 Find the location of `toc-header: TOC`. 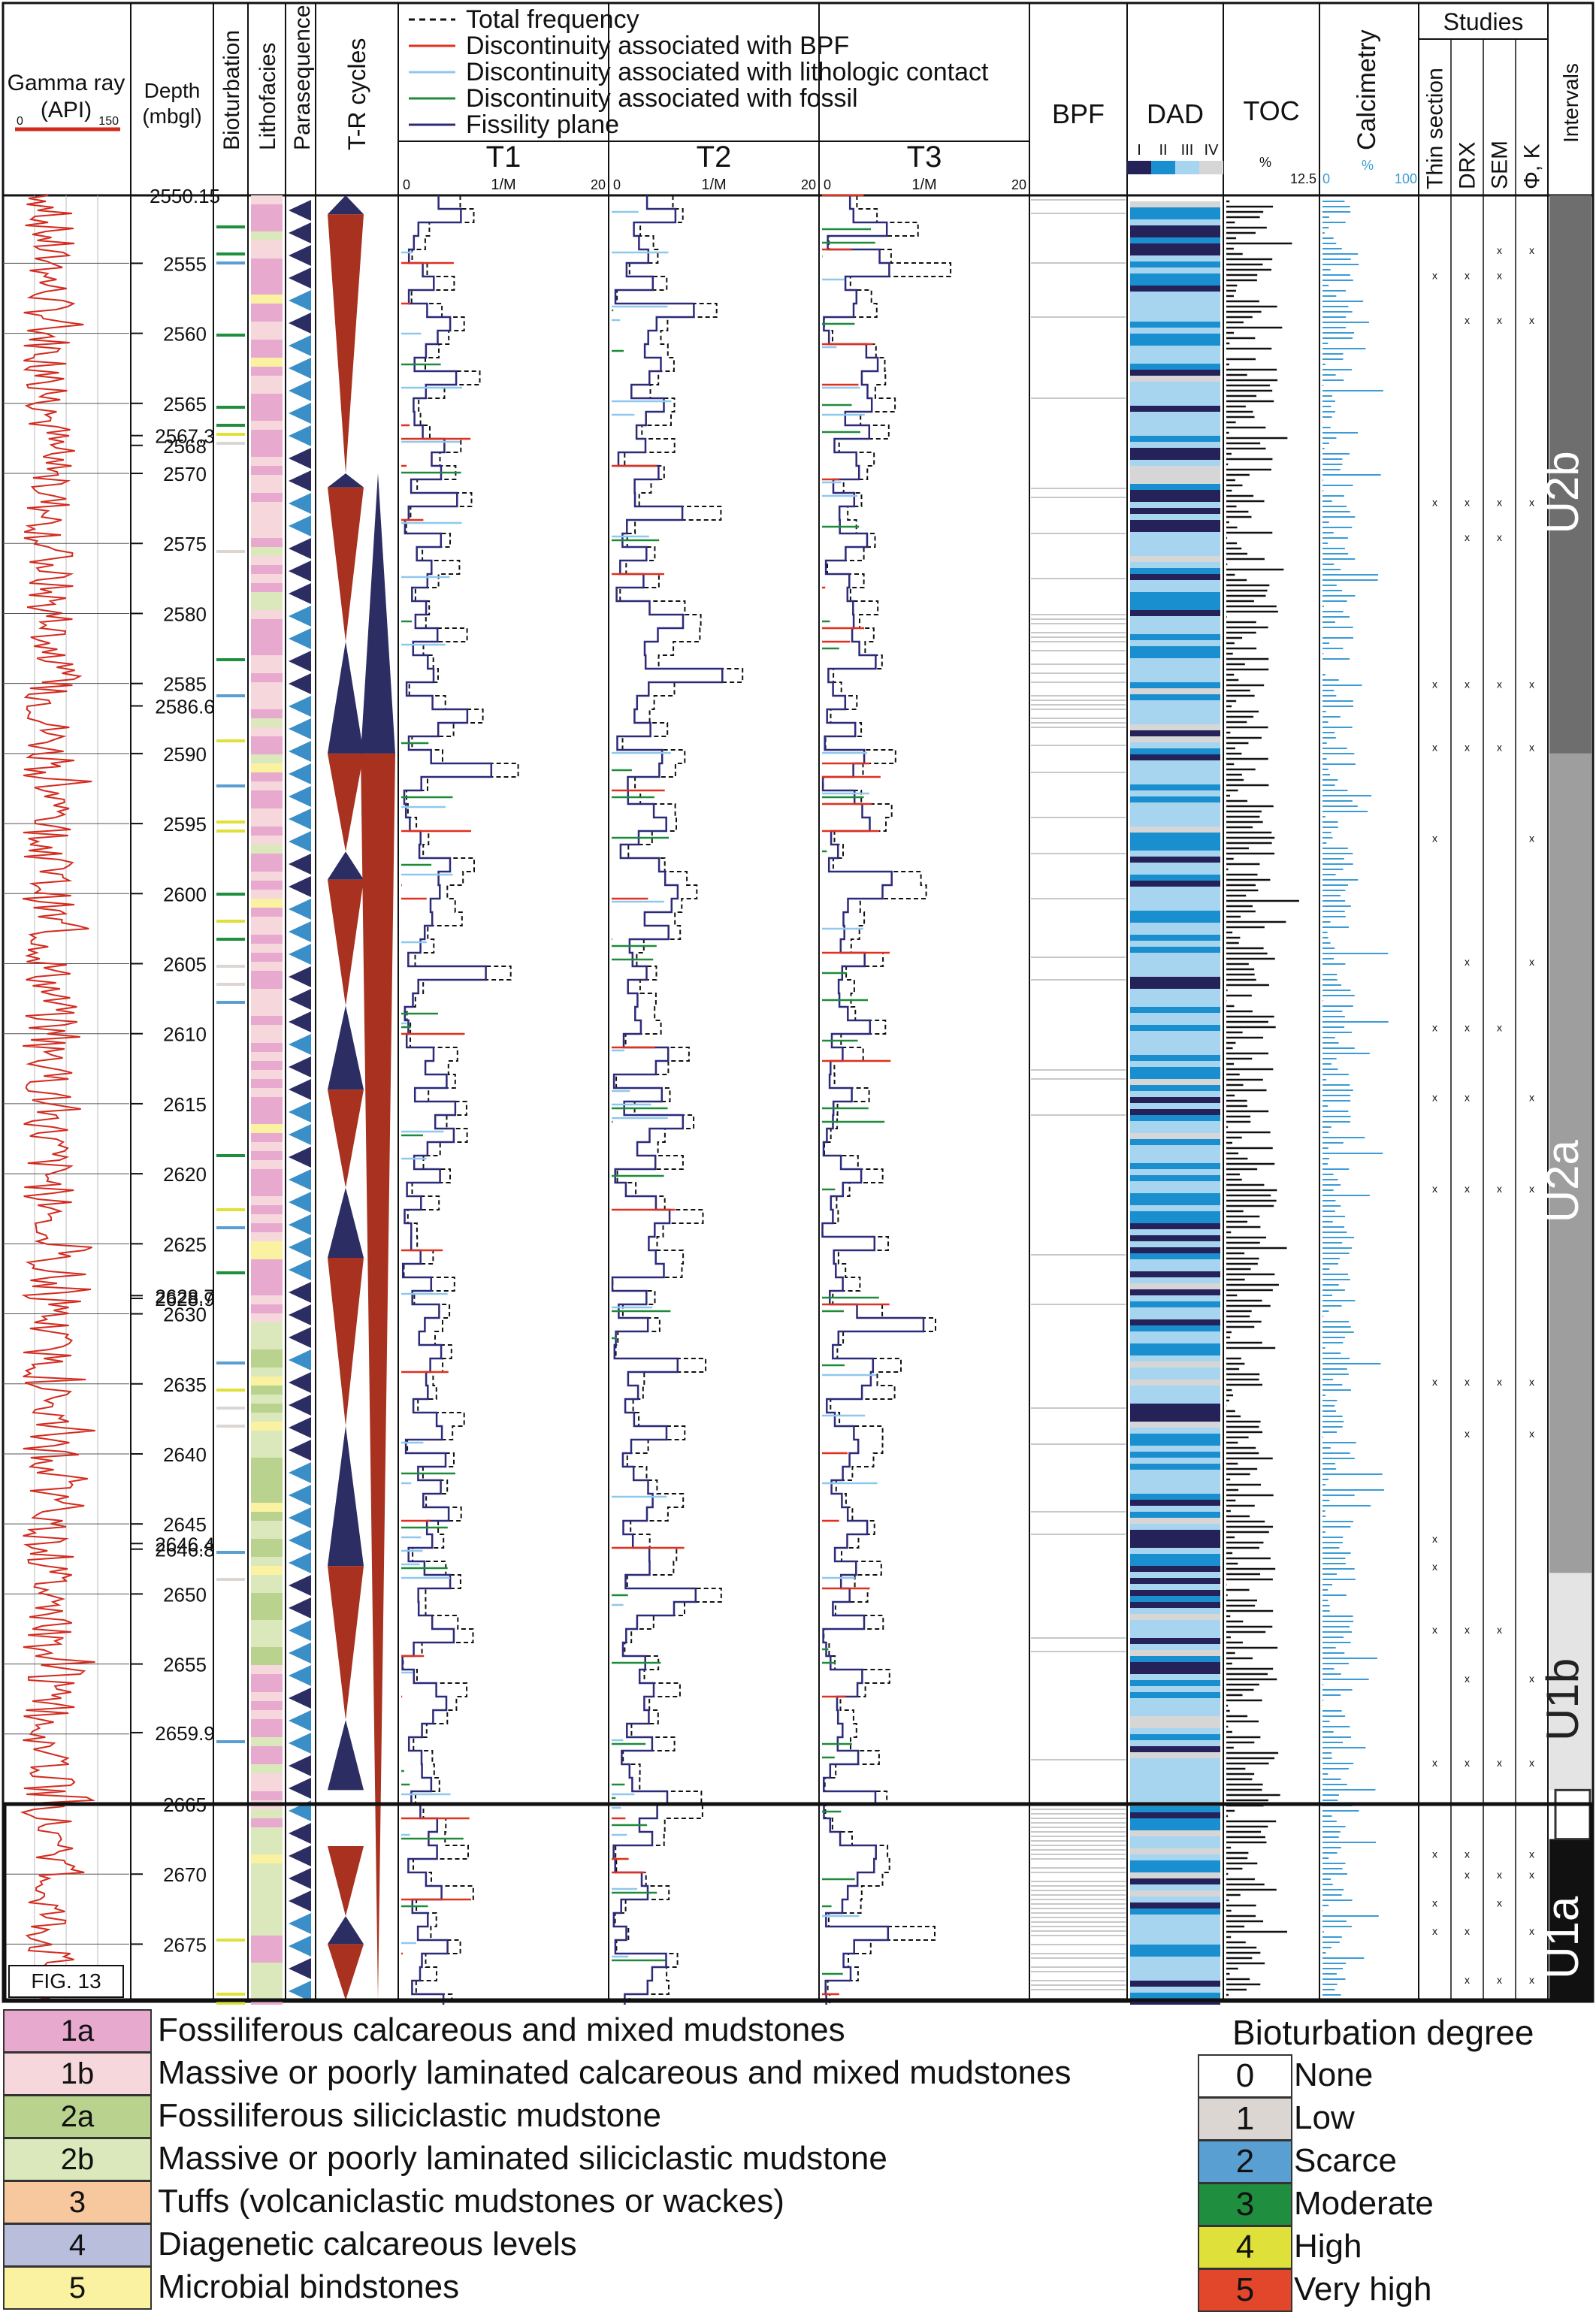

toc-header: TOC is located at coordinates (1271, 111).